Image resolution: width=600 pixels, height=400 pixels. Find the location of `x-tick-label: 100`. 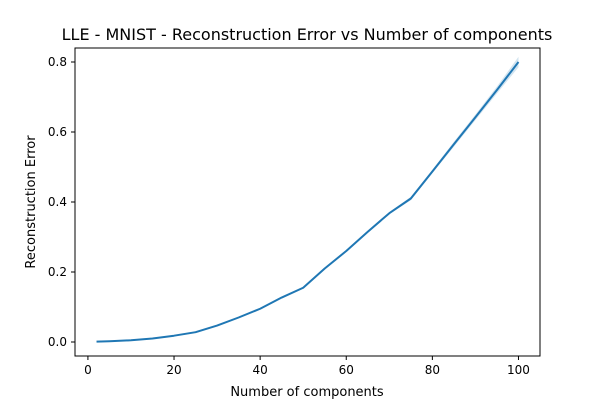

x-tick-label: 100 is located at coordinates (518, 370).